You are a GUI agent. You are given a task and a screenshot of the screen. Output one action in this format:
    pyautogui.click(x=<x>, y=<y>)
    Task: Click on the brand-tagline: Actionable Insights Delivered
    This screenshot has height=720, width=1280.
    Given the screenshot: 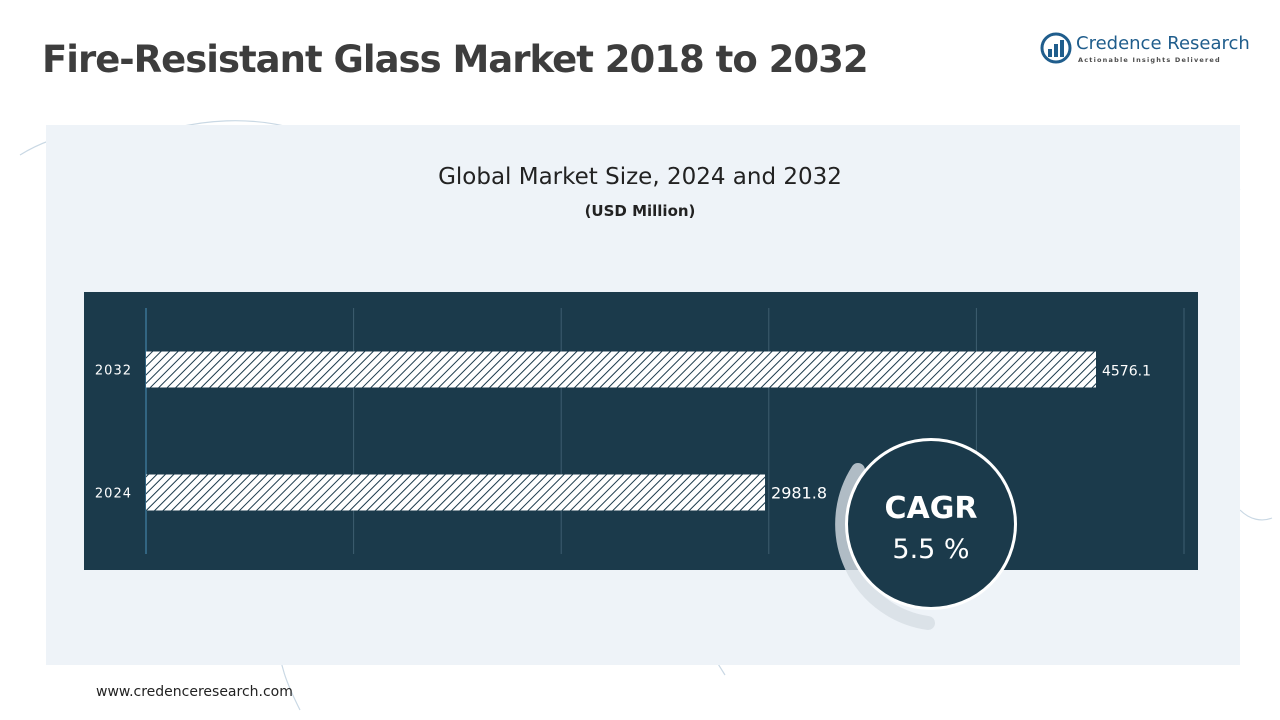 What is the action you would take?
    pyautogui.click(x=1149, y=60)
    